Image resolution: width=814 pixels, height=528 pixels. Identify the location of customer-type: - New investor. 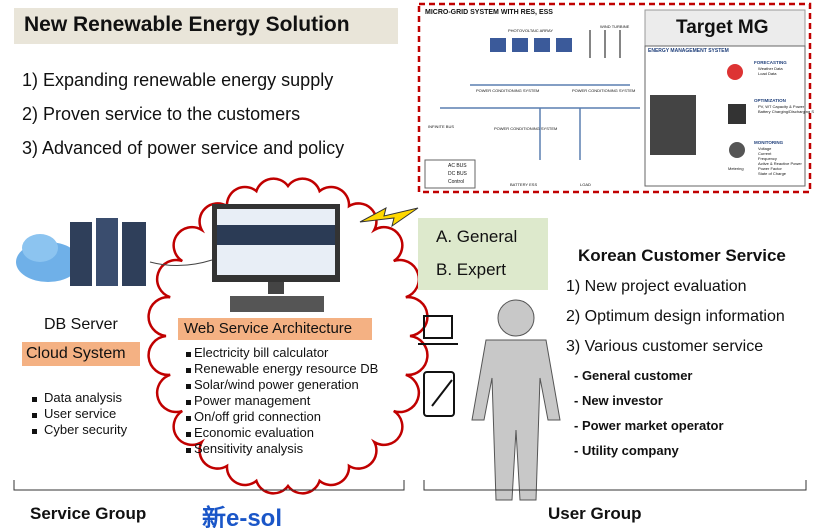
(618, 400).